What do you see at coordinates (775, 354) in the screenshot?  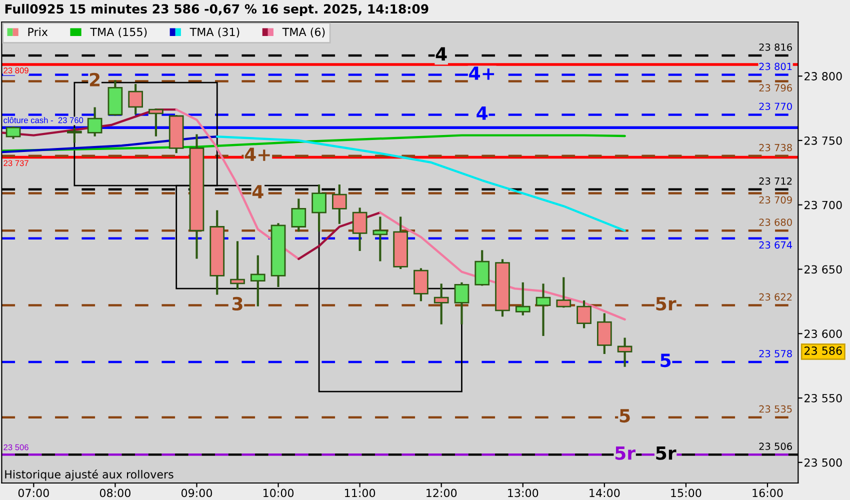 I see `ref-line-label: 23 578` at bounding box center [775, 354].